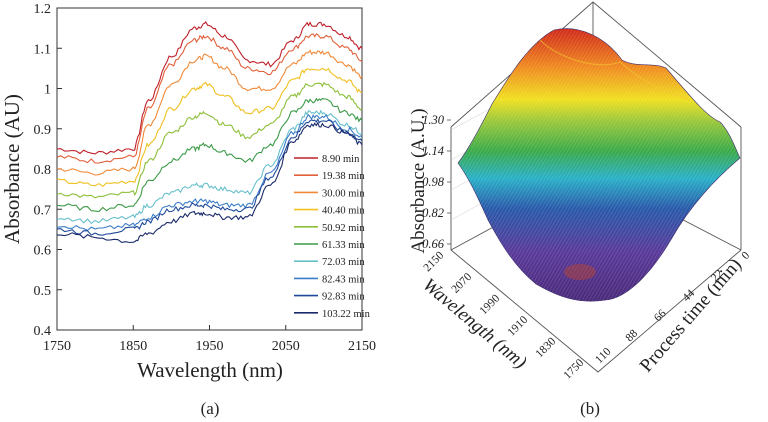  Describe the element at coordinates (660, 315) in the screenshot. I see `time-tick-label-b: 66` at that location.